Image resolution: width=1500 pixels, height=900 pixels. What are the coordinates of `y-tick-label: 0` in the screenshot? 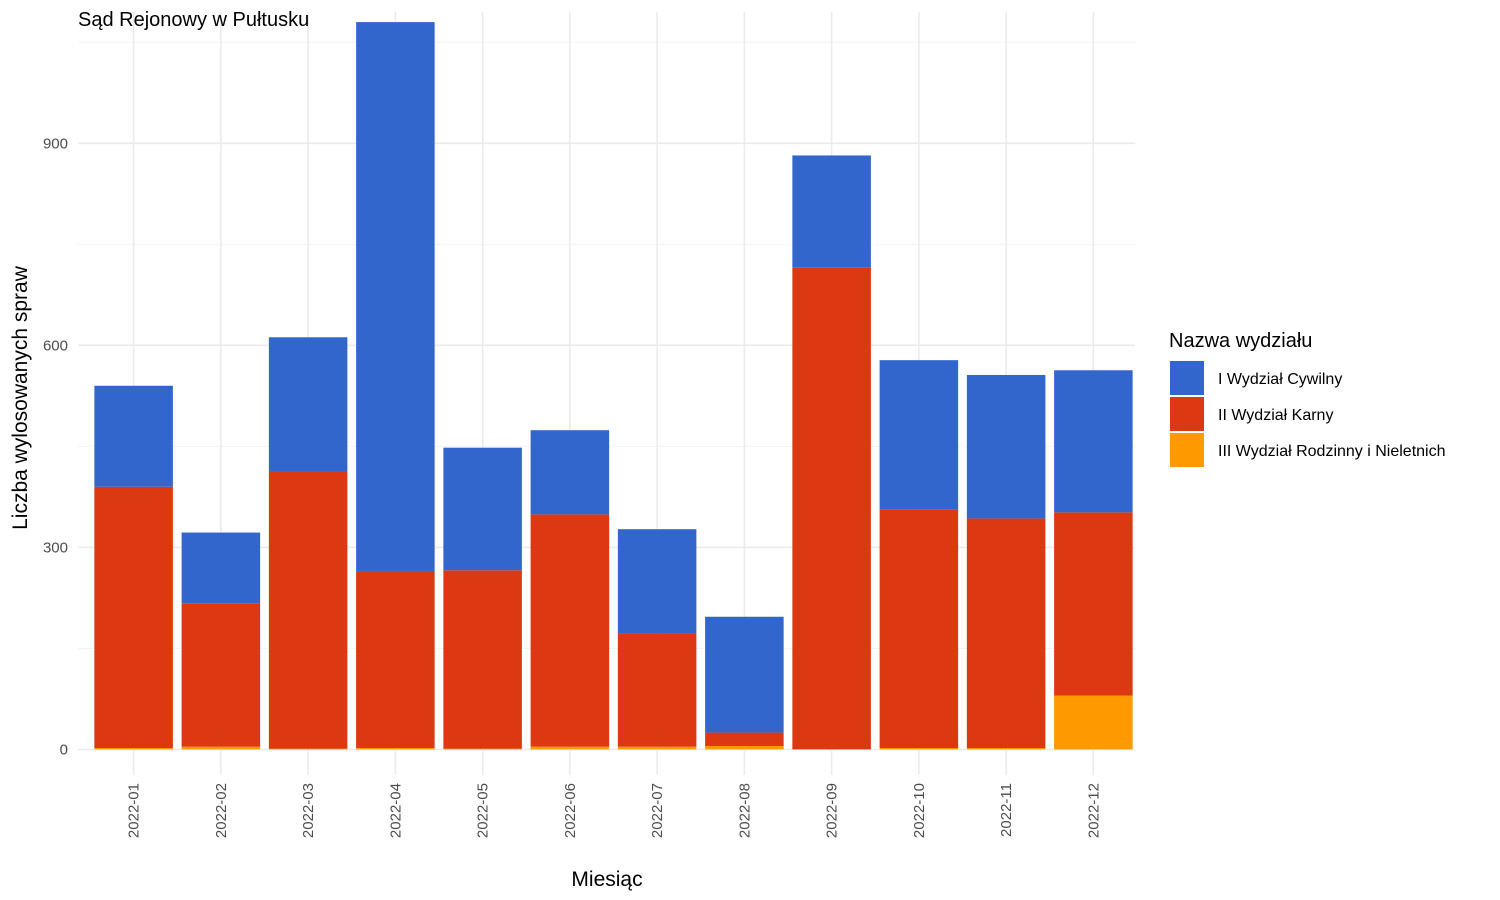 It's located at (64, 749).